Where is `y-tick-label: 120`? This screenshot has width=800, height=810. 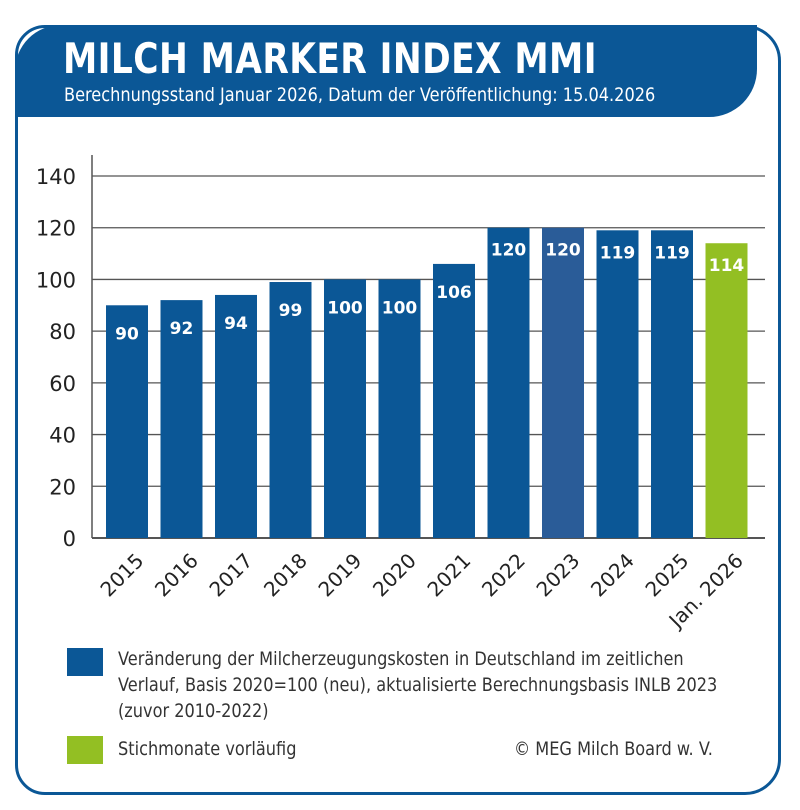 y-tick-label: 120 is located at coordinates (56, 229).